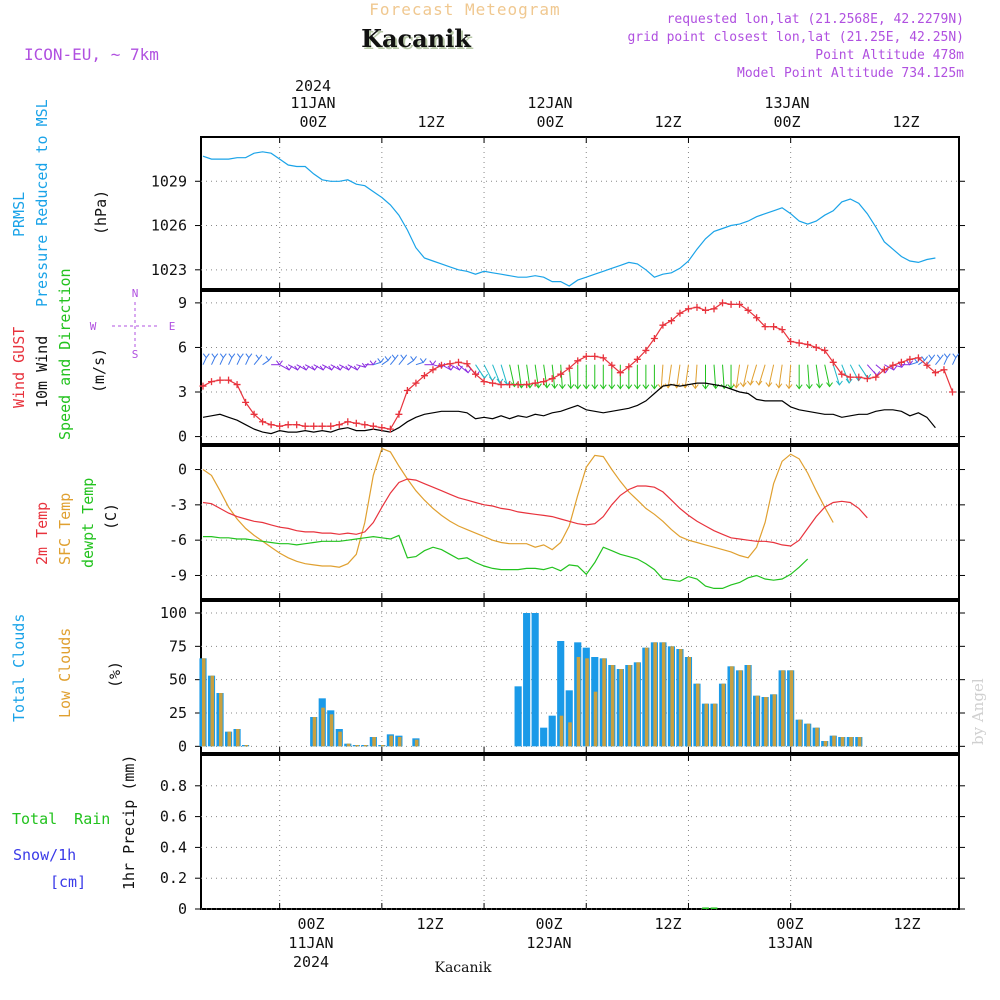 This screenshot has height=1000, width=1000. I want to click on bottom-label-line1: 12Z, so click(667, 924).